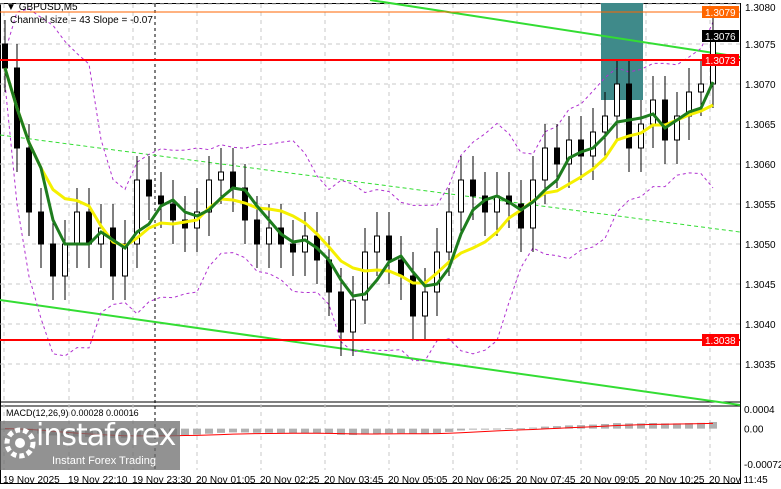 The width and height of the screenshot is (781, 489). I want to click on highlight-box, so click(622, 51).